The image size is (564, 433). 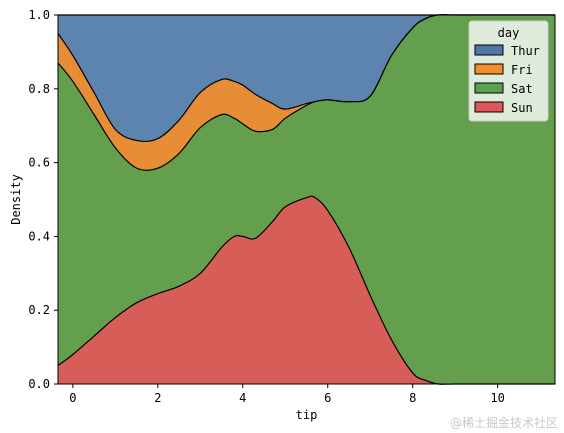 I want to click on y-axis-label: Density, so click(x=16, y=199).